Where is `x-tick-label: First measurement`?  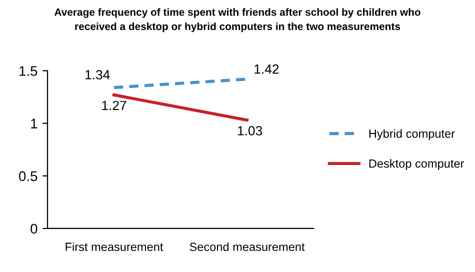 x-tick-label: First measurement is located at coordinates (115, 247).